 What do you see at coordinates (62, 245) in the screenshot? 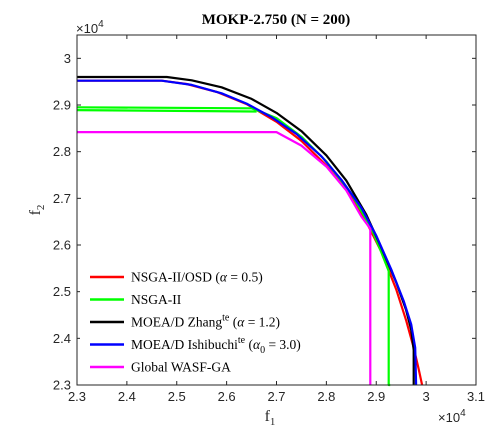
I see `y-tick-label: 2.6` at bounding box center [62, 245].